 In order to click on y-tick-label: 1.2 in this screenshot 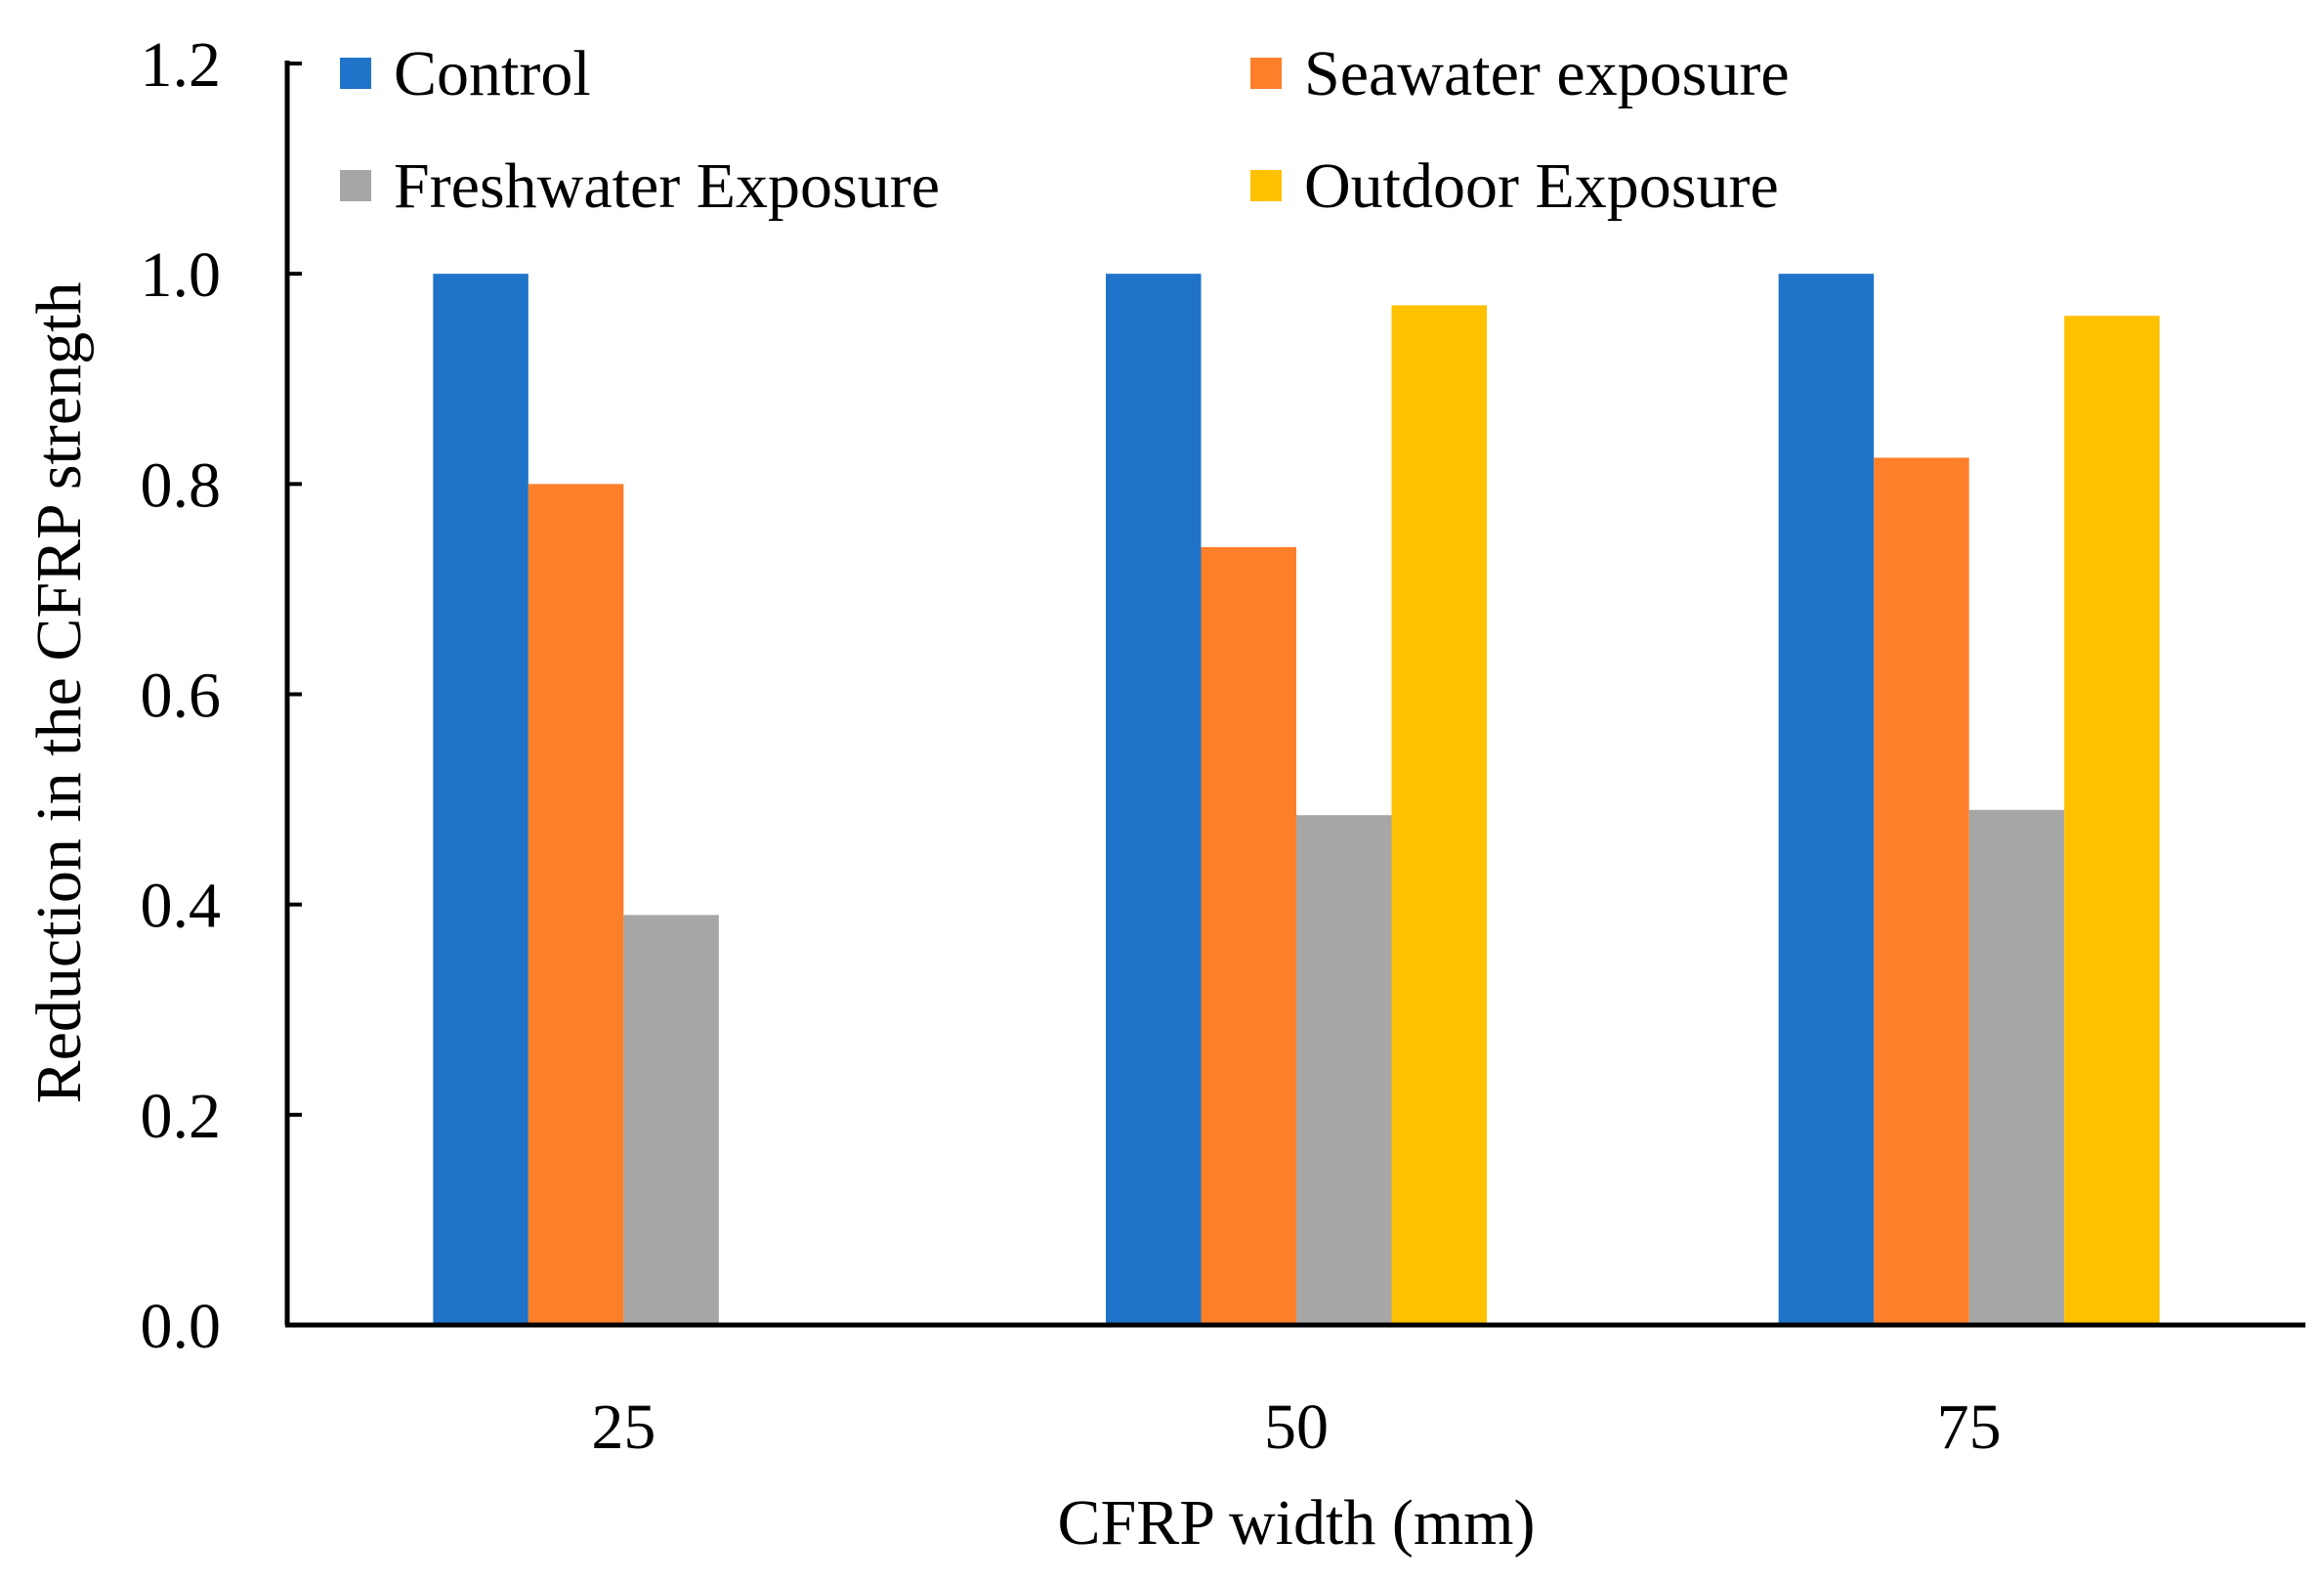, I will do `click(181, 65)`.